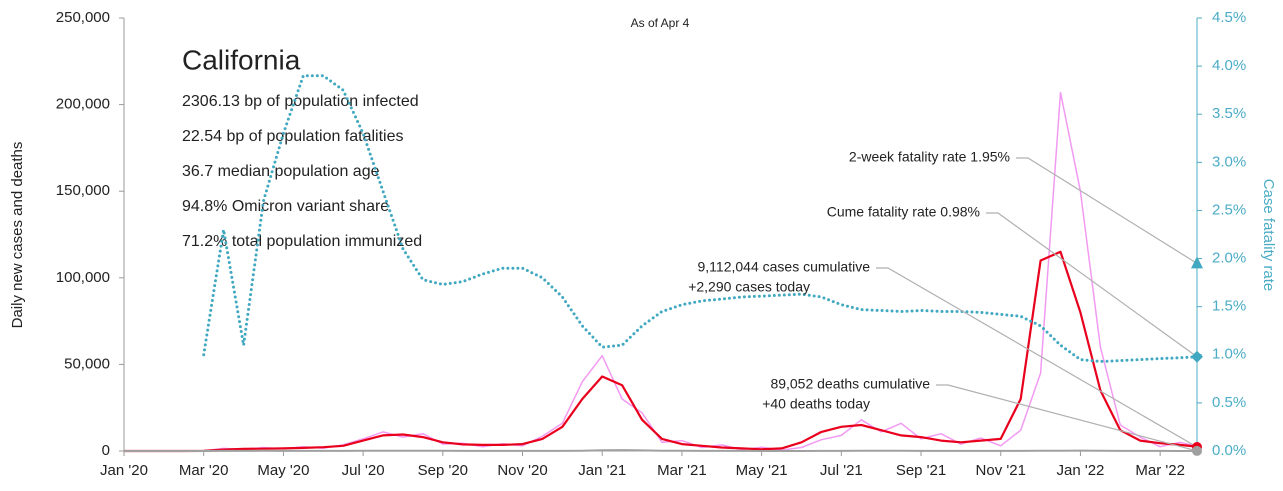  I want to click on info-line: 36.7 median population age, so click(281, 171).